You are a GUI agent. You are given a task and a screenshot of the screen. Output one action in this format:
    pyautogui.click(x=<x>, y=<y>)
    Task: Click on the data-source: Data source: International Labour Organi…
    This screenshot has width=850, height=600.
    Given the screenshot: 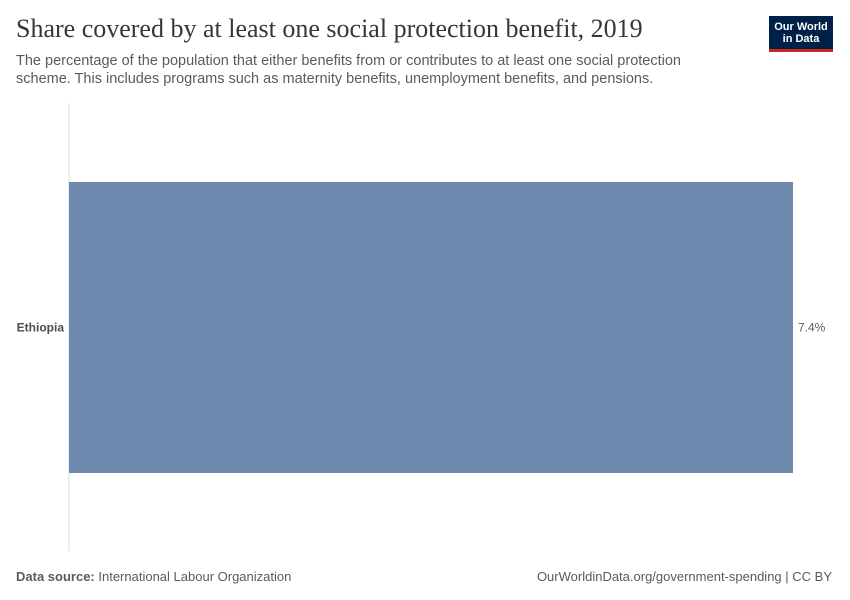 What is the action you would take?
    pyautogui.click(x=153, y=576)
    